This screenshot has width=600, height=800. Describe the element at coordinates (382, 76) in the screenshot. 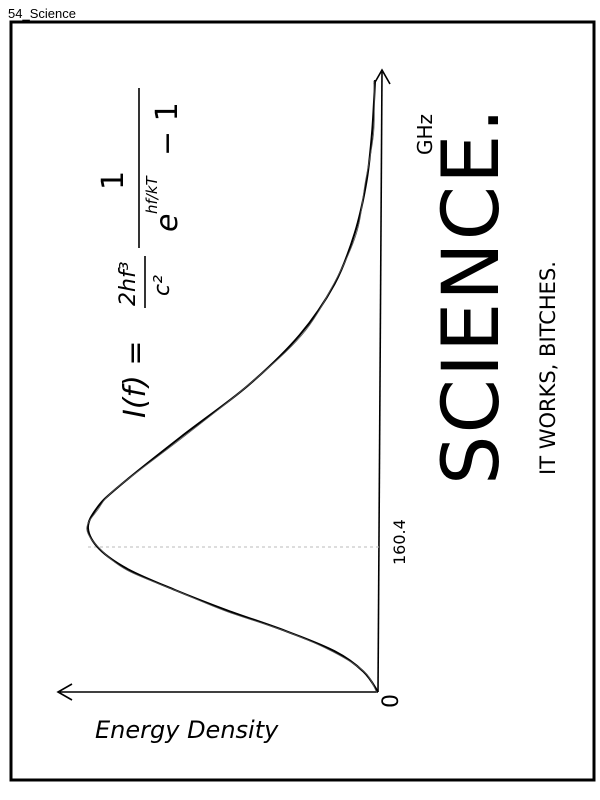

I see `frequency-axis-arrow-icon` at that location.